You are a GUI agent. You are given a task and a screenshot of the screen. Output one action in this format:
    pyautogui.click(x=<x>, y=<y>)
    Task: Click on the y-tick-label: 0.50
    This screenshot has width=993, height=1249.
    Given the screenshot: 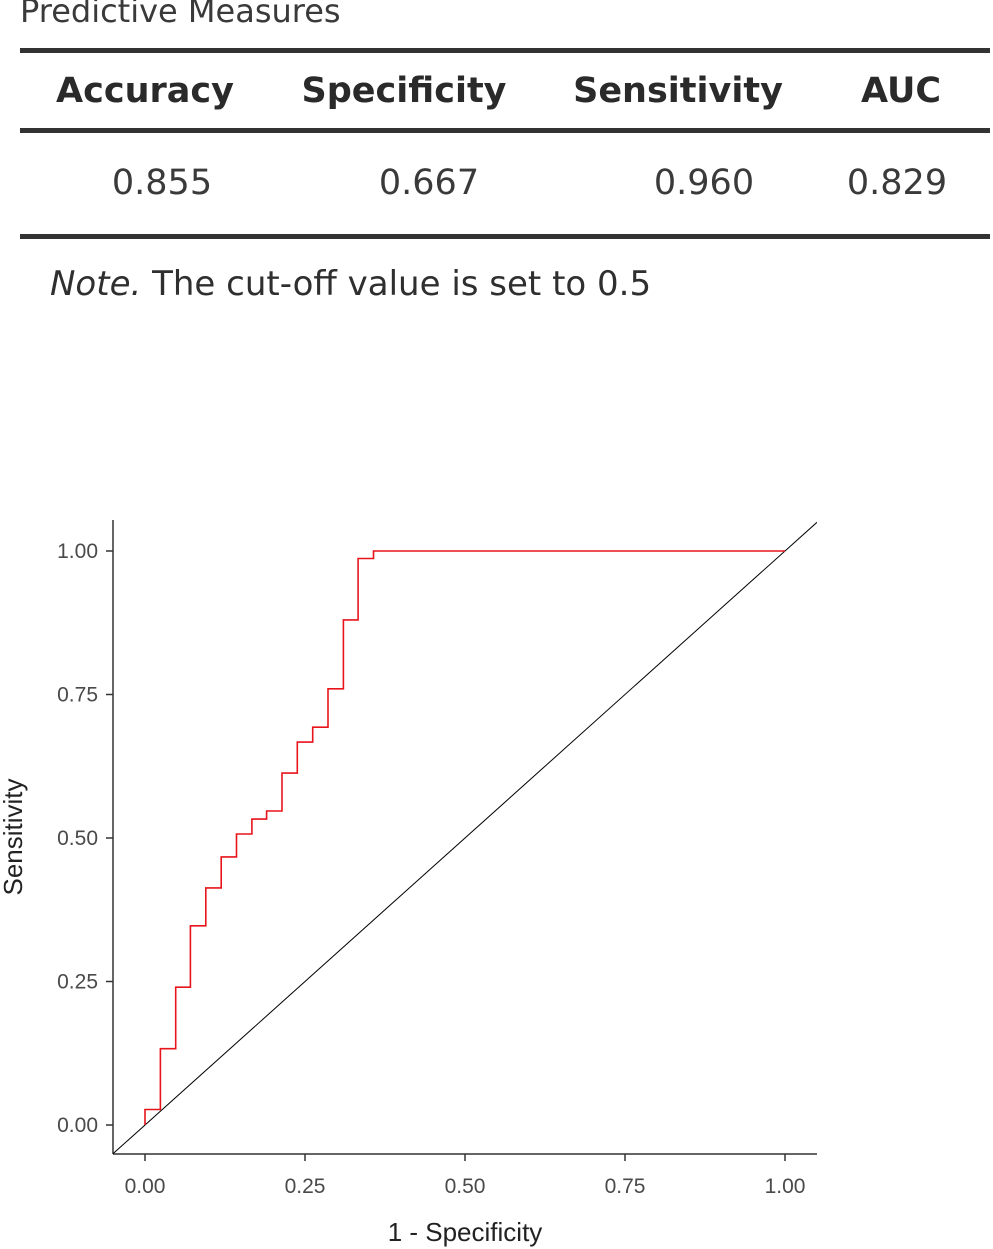 What is the action you would take?
    pyautogui.click(x=77, y=838)
    